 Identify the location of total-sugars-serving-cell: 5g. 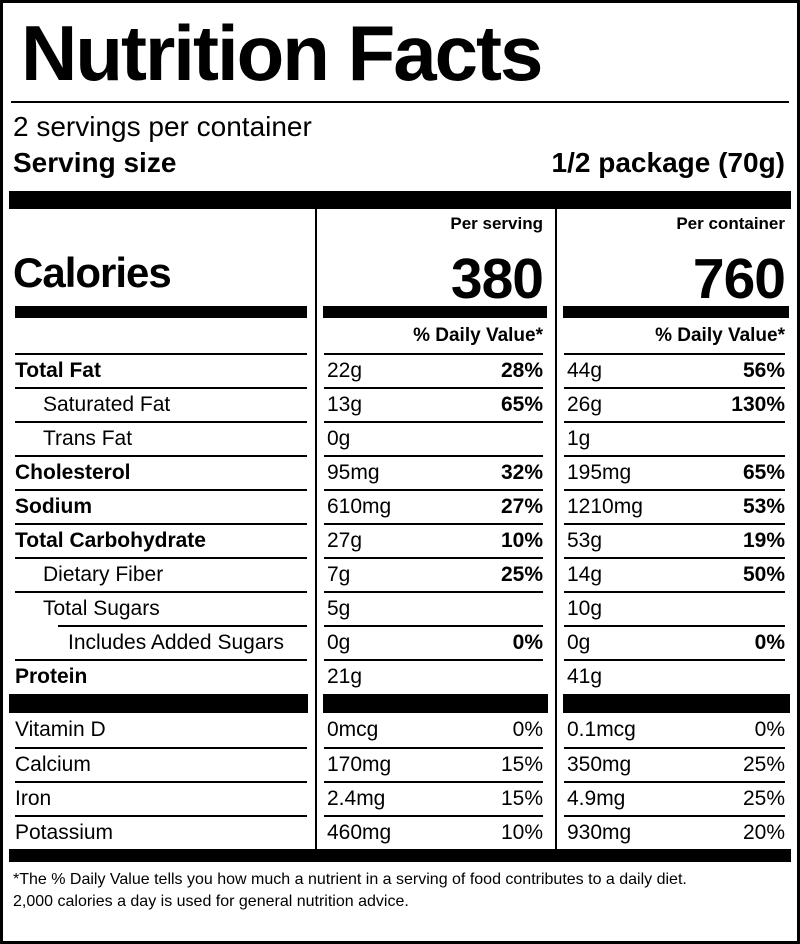
(435, 608).